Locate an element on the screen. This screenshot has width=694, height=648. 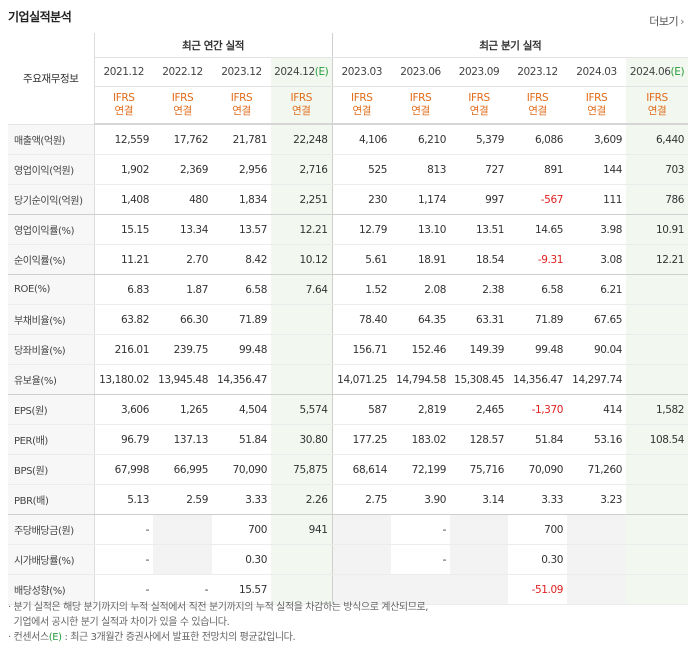
table-cell: 90.04 is located at coordinates (597, 349).